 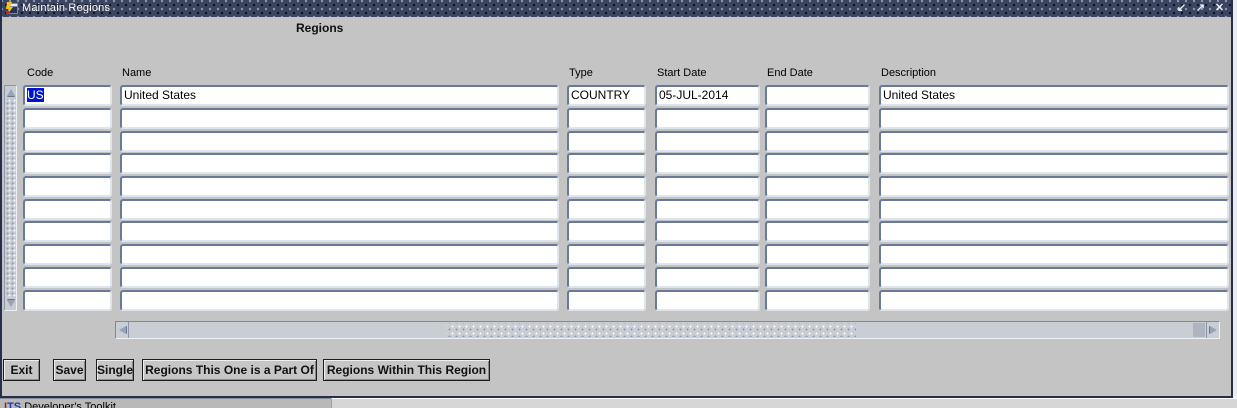 I want to click on window-titlebar: Maintain Regions ↙ ↗ ✕, so click(x=616, y=8).